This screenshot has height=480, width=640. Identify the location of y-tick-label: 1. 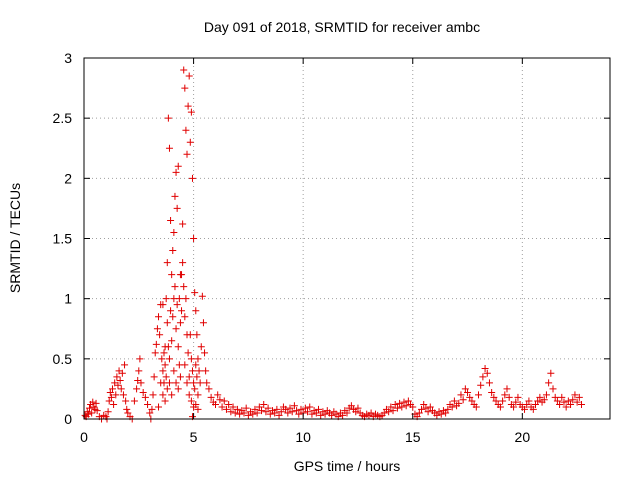
(68, 299).